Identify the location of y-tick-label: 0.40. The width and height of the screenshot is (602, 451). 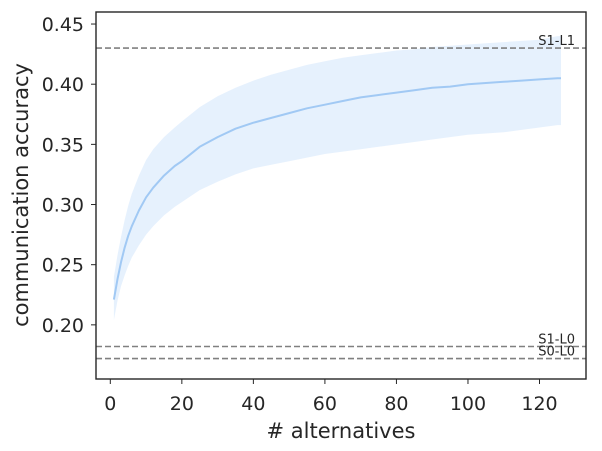
(63, 85).